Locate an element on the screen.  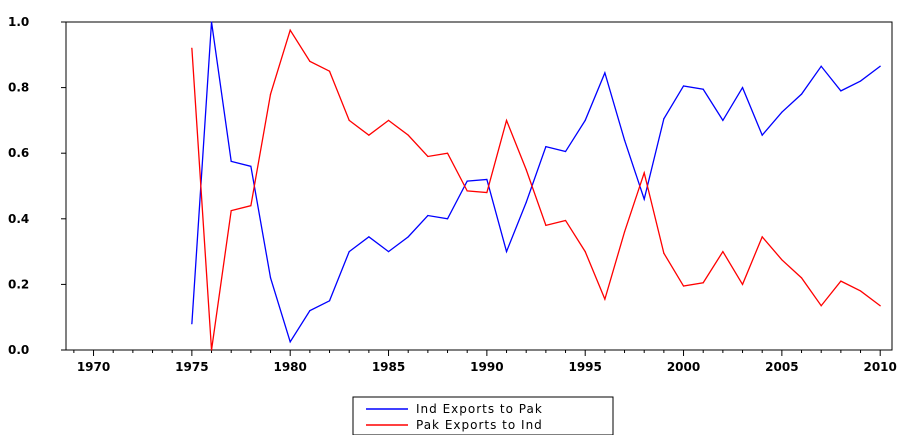
y-tick-label: 0.0 is located at coordinates (18, 350).